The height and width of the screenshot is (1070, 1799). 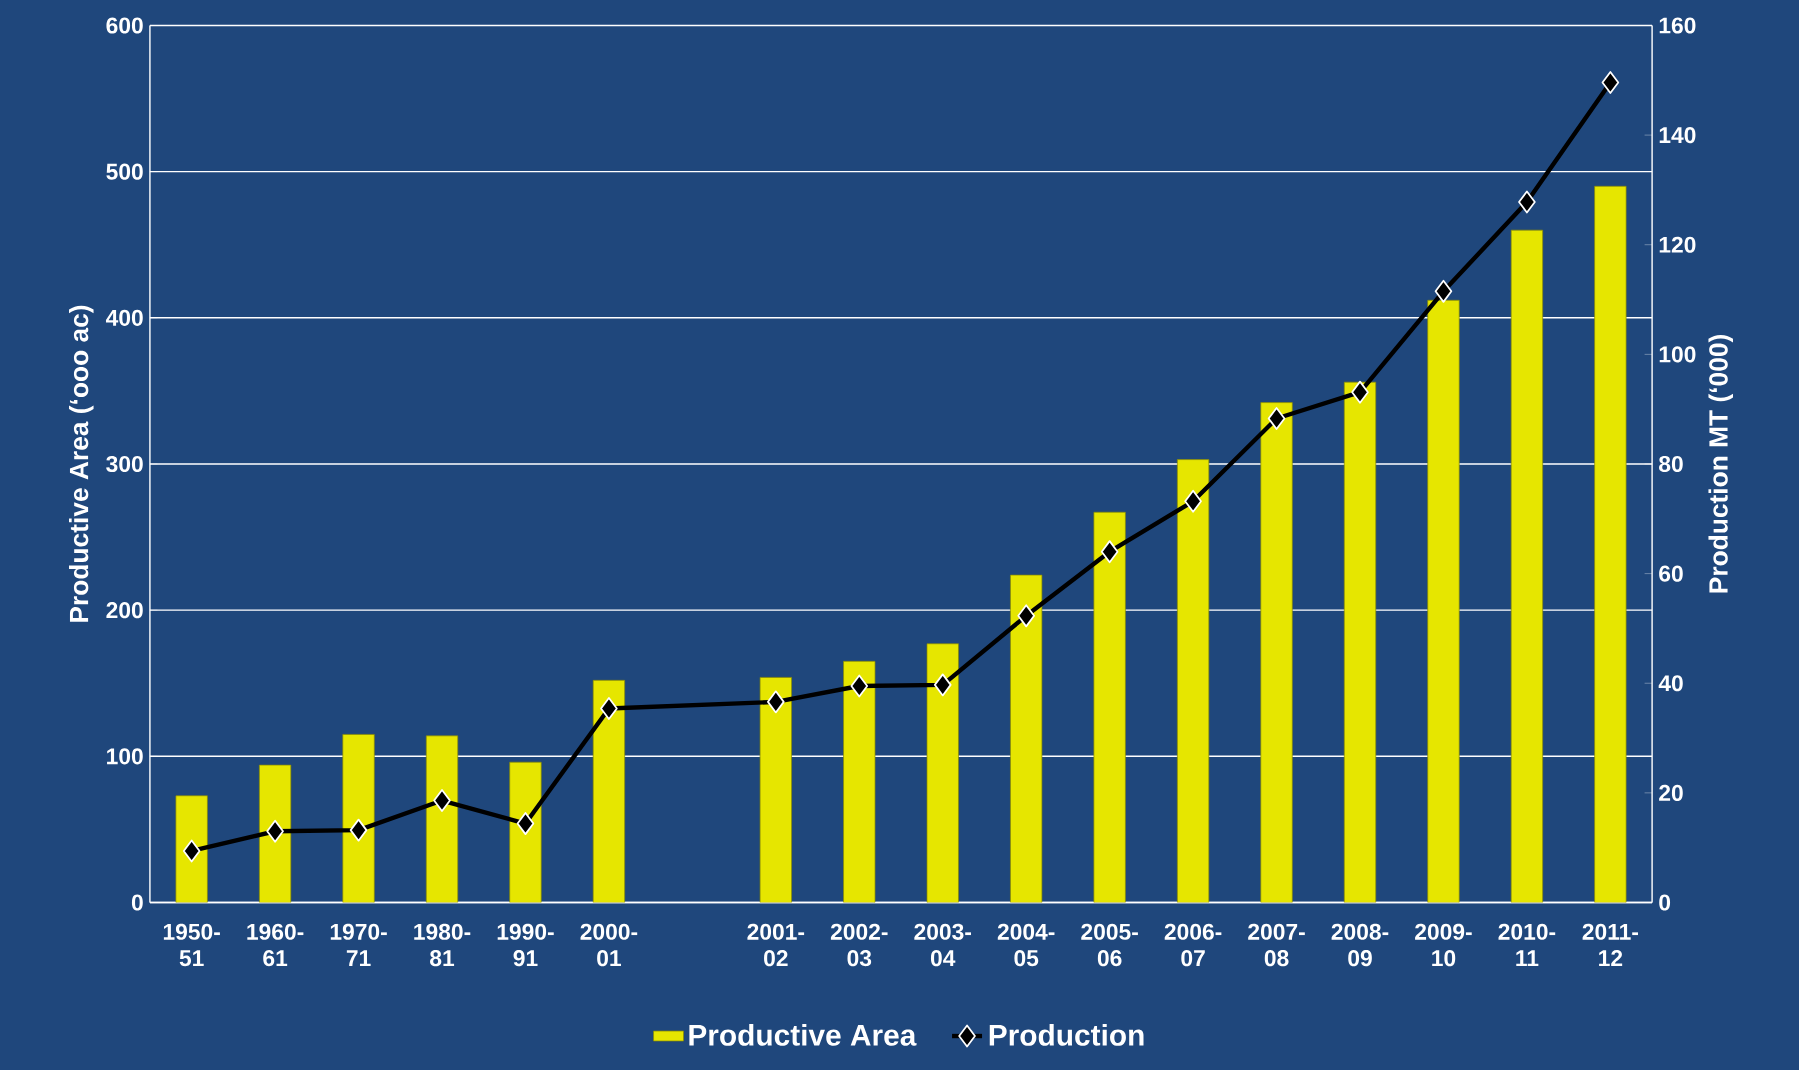 I want to click on legend-label: Production, so click(x=1066, y=1034).